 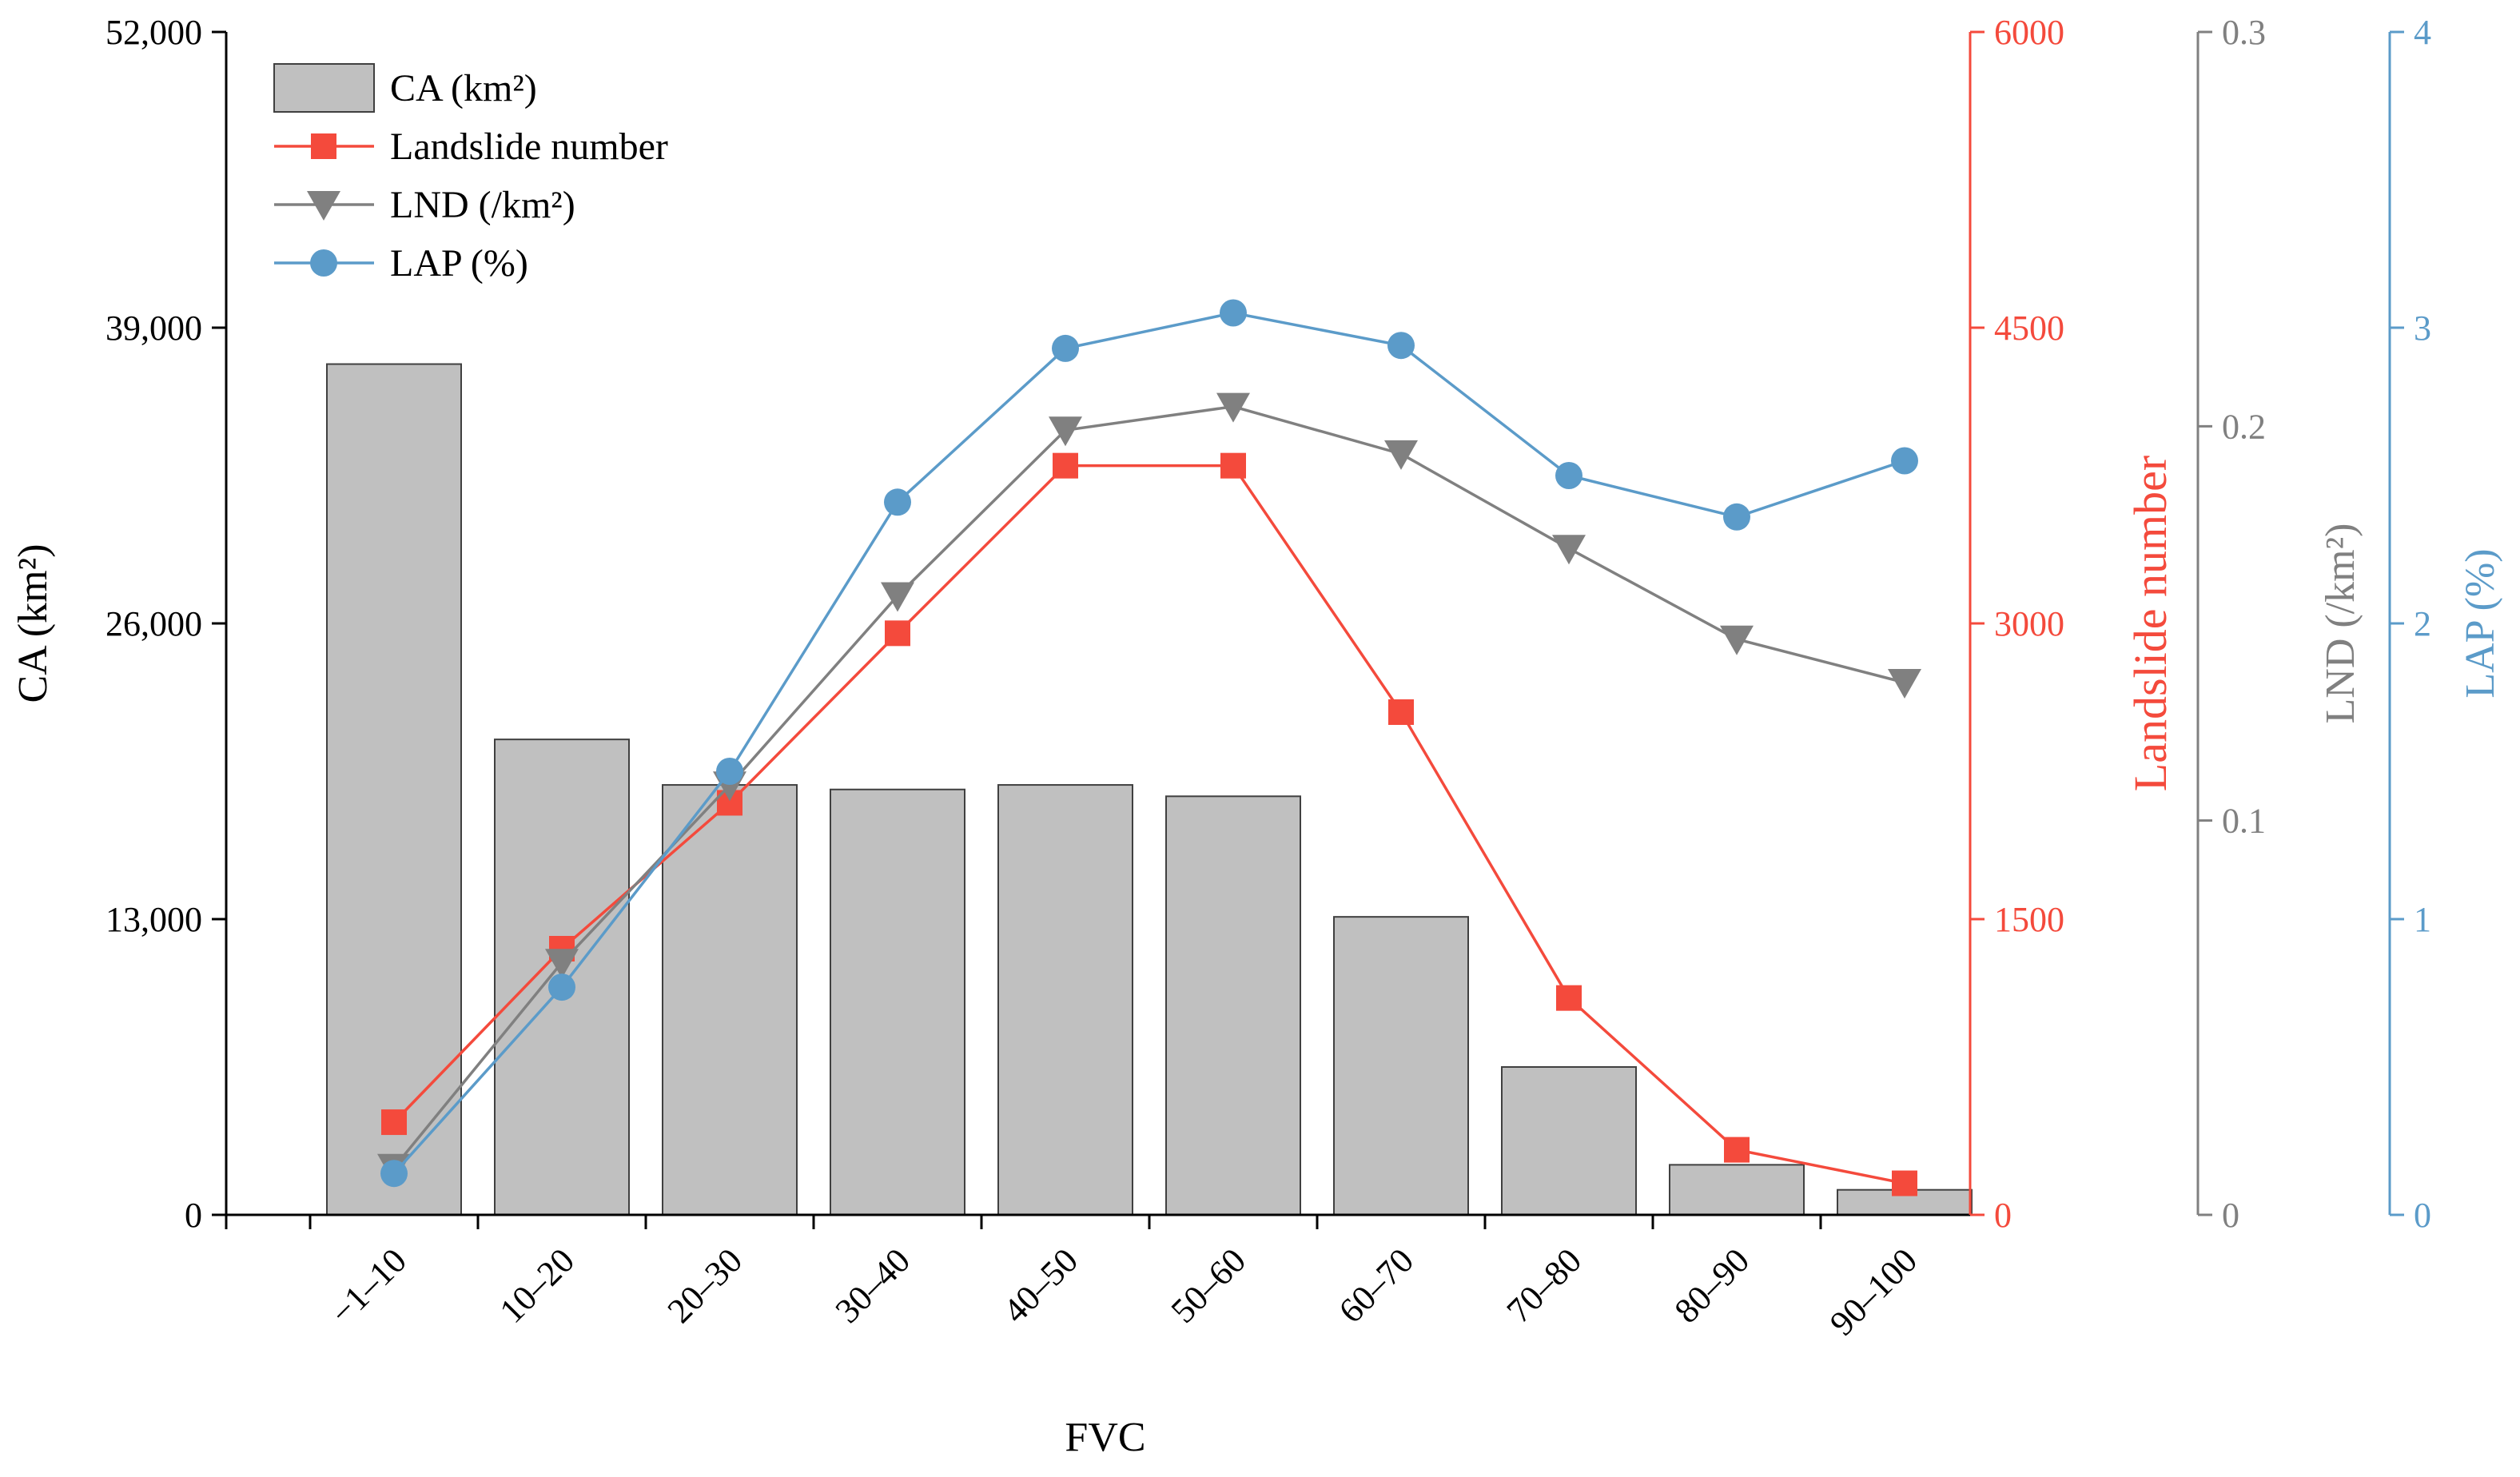 What do you see at coordinates (2029, 328) in the screenshot?
I see `num-tick-label: 4500` at bounding box center [2029, 328].